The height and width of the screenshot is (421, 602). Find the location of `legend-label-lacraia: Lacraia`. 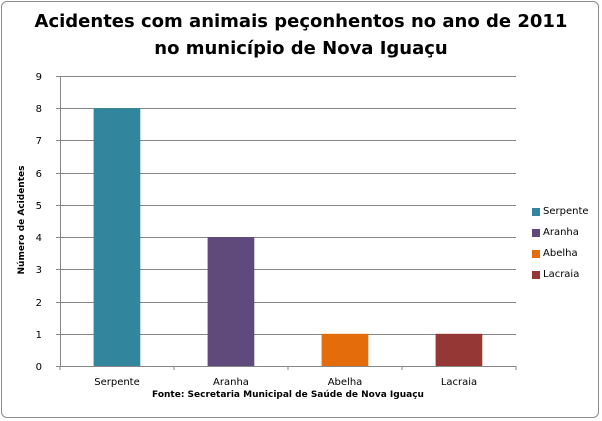

legend-label-lacraia: Lacraia is located at coordinates (561, 274).